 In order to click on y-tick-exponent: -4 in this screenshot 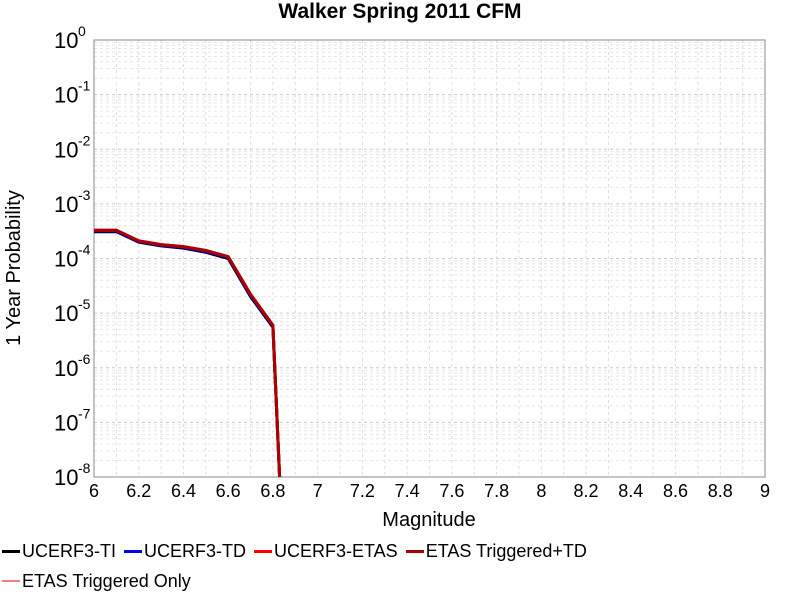, I will do `click(84, 250)`.